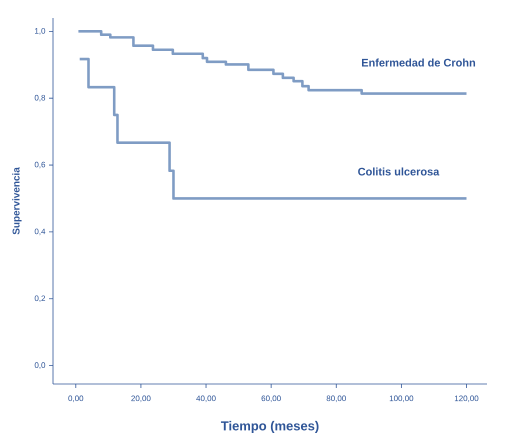  Describe the element at coordinates (419, 62) in the screenshot. I see `text: Enfermedad de Crohn` at that location.